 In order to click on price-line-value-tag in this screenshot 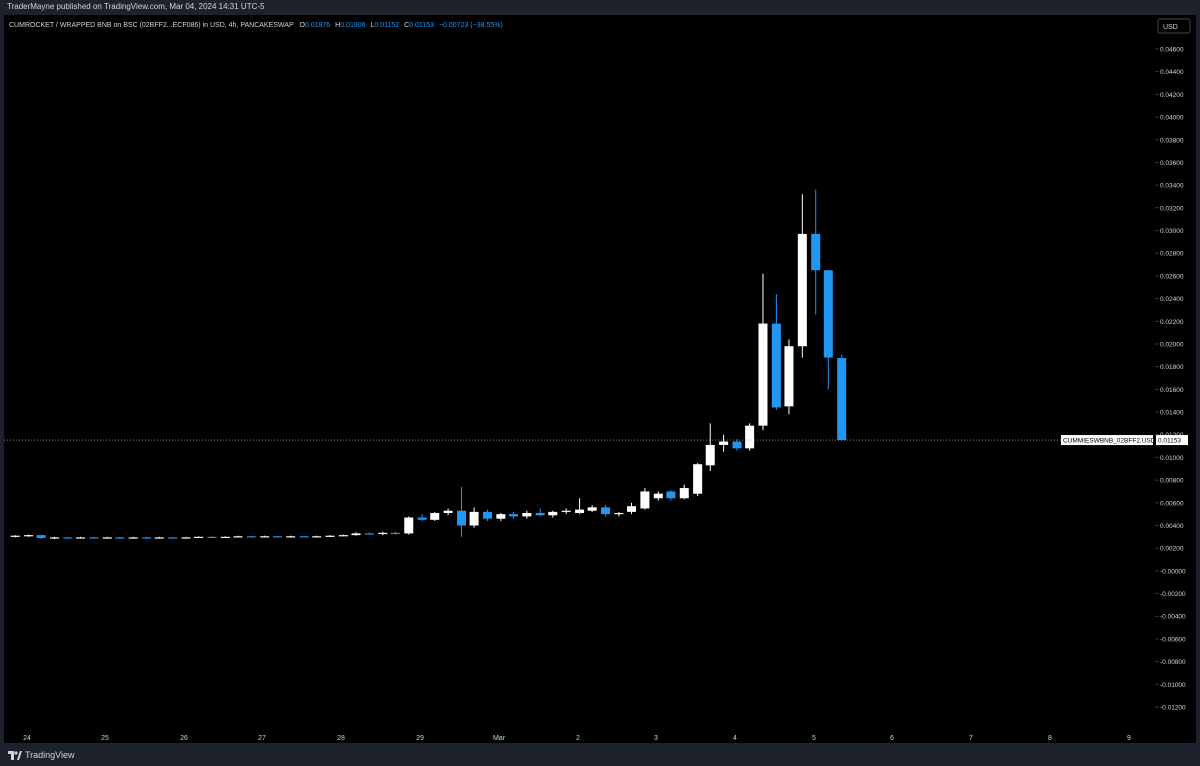, I will do `click(1172, 440)`.